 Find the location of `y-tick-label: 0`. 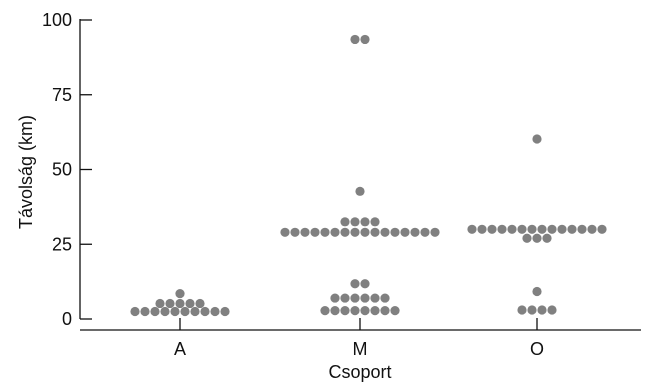

y-tick-label: 0 is located at coordinates (67, 319).